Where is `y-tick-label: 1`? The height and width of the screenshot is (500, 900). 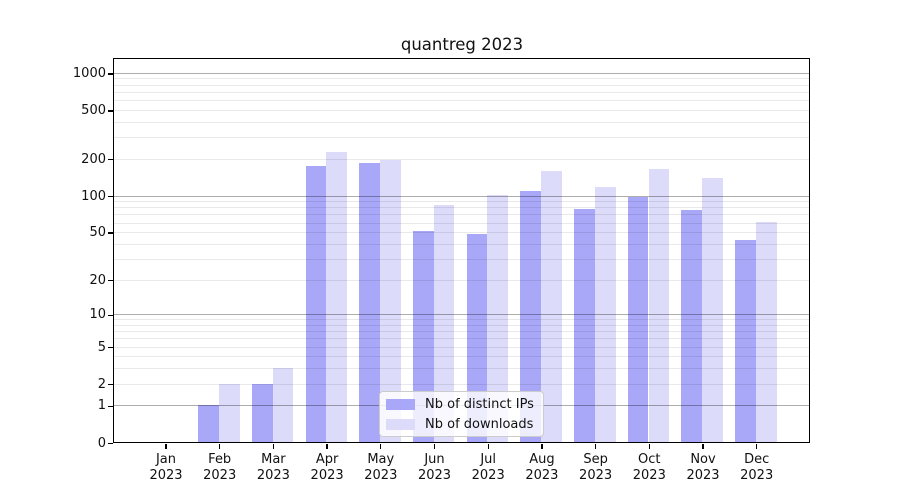 y-tick-label: 1 is located at coordinates (101, 406).